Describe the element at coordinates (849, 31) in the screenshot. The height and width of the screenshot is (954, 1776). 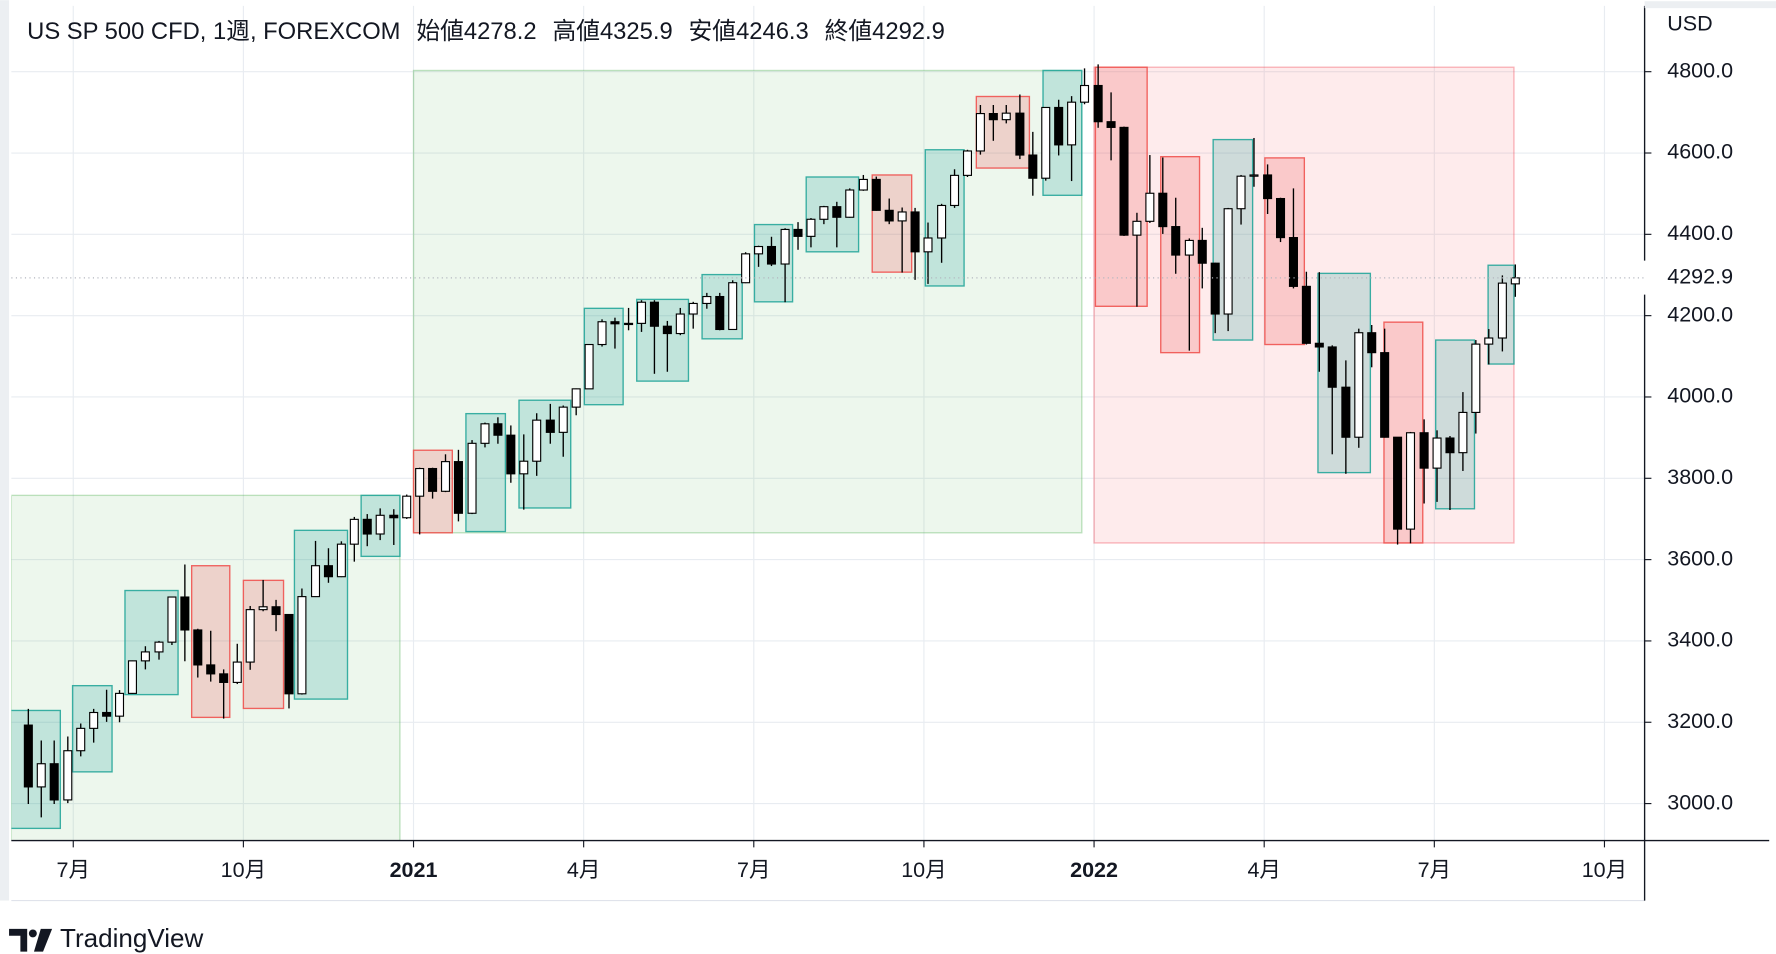
I see `close-label: 終値` at that location.